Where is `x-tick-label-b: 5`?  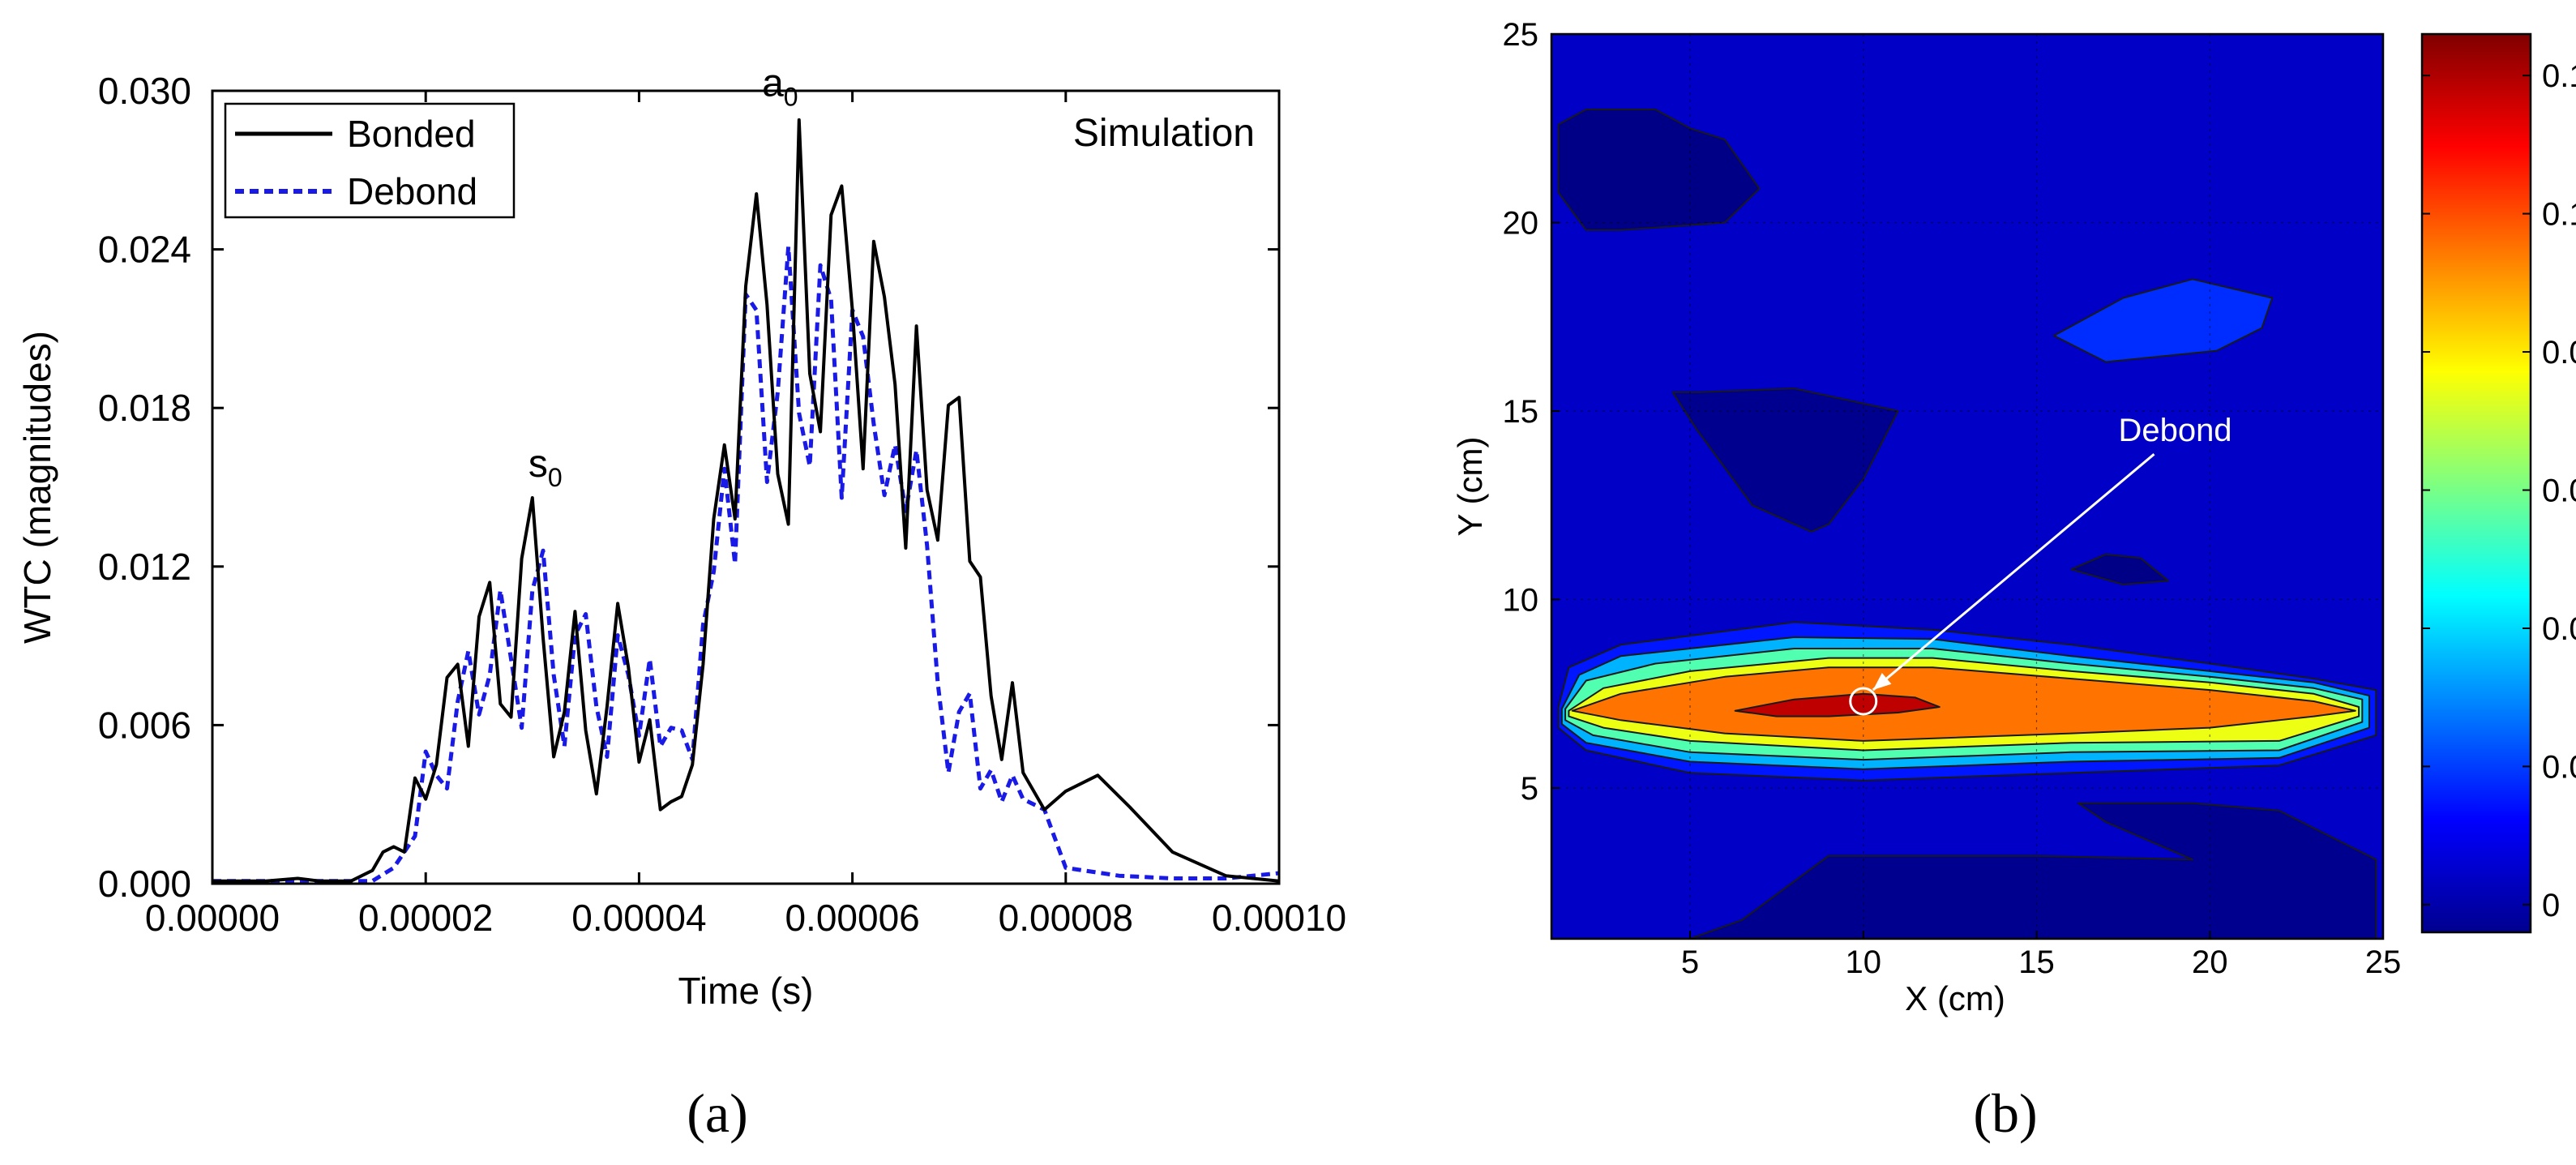
x-tick-label-b: 5 is located at coordinates (1690, 962).